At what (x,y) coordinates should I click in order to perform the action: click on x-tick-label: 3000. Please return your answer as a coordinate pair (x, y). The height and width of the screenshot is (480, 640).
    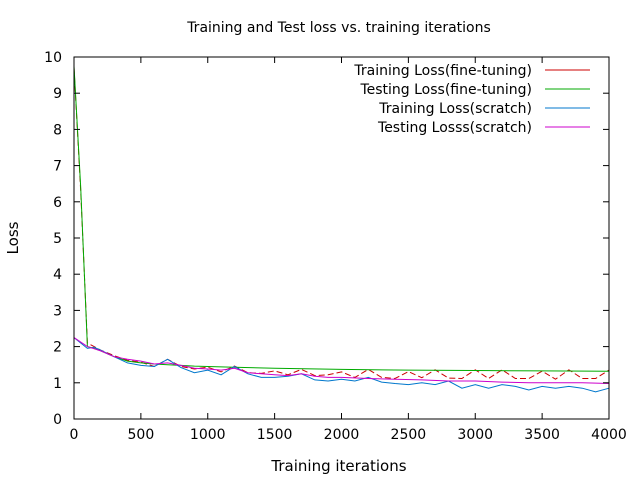
    Looking at the image, I should click on (475, 435).